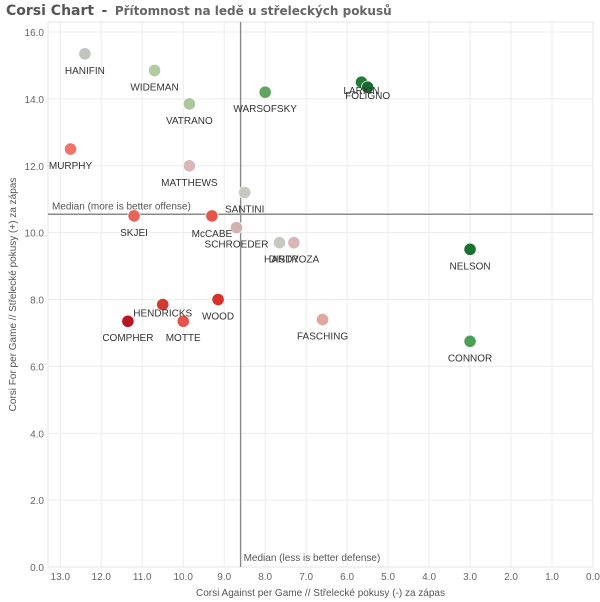 The image size is (600, 602). What do you see at coordinates (593, 577) in the screenshot?
I see `x-tick-label: 0.0` at bounding box center [593, 577].